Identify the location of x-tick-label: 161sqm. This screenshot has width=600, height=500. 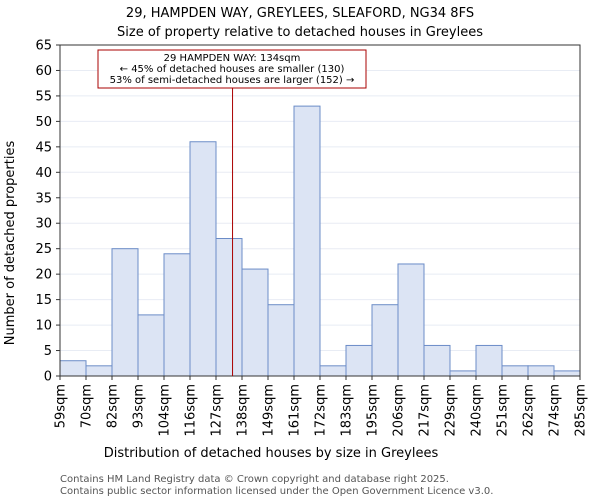
(295, 410).